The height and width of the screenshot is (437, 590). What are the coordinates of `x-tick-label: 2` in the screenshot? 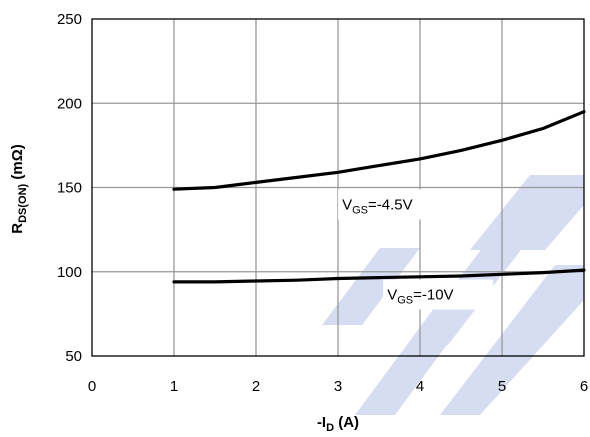 It's located at (256, 386).